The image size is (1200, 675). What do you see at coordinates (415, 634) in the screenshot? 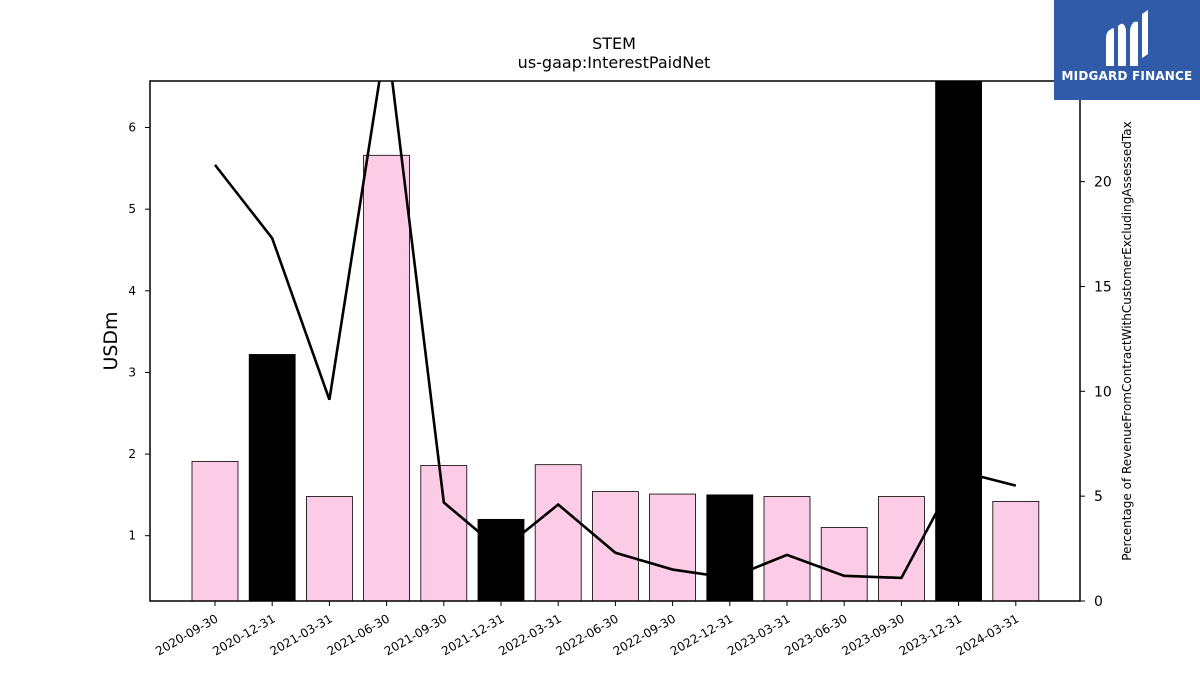
I see `x-tick-label: 2021-09-30` at bounding box center [415, 634].